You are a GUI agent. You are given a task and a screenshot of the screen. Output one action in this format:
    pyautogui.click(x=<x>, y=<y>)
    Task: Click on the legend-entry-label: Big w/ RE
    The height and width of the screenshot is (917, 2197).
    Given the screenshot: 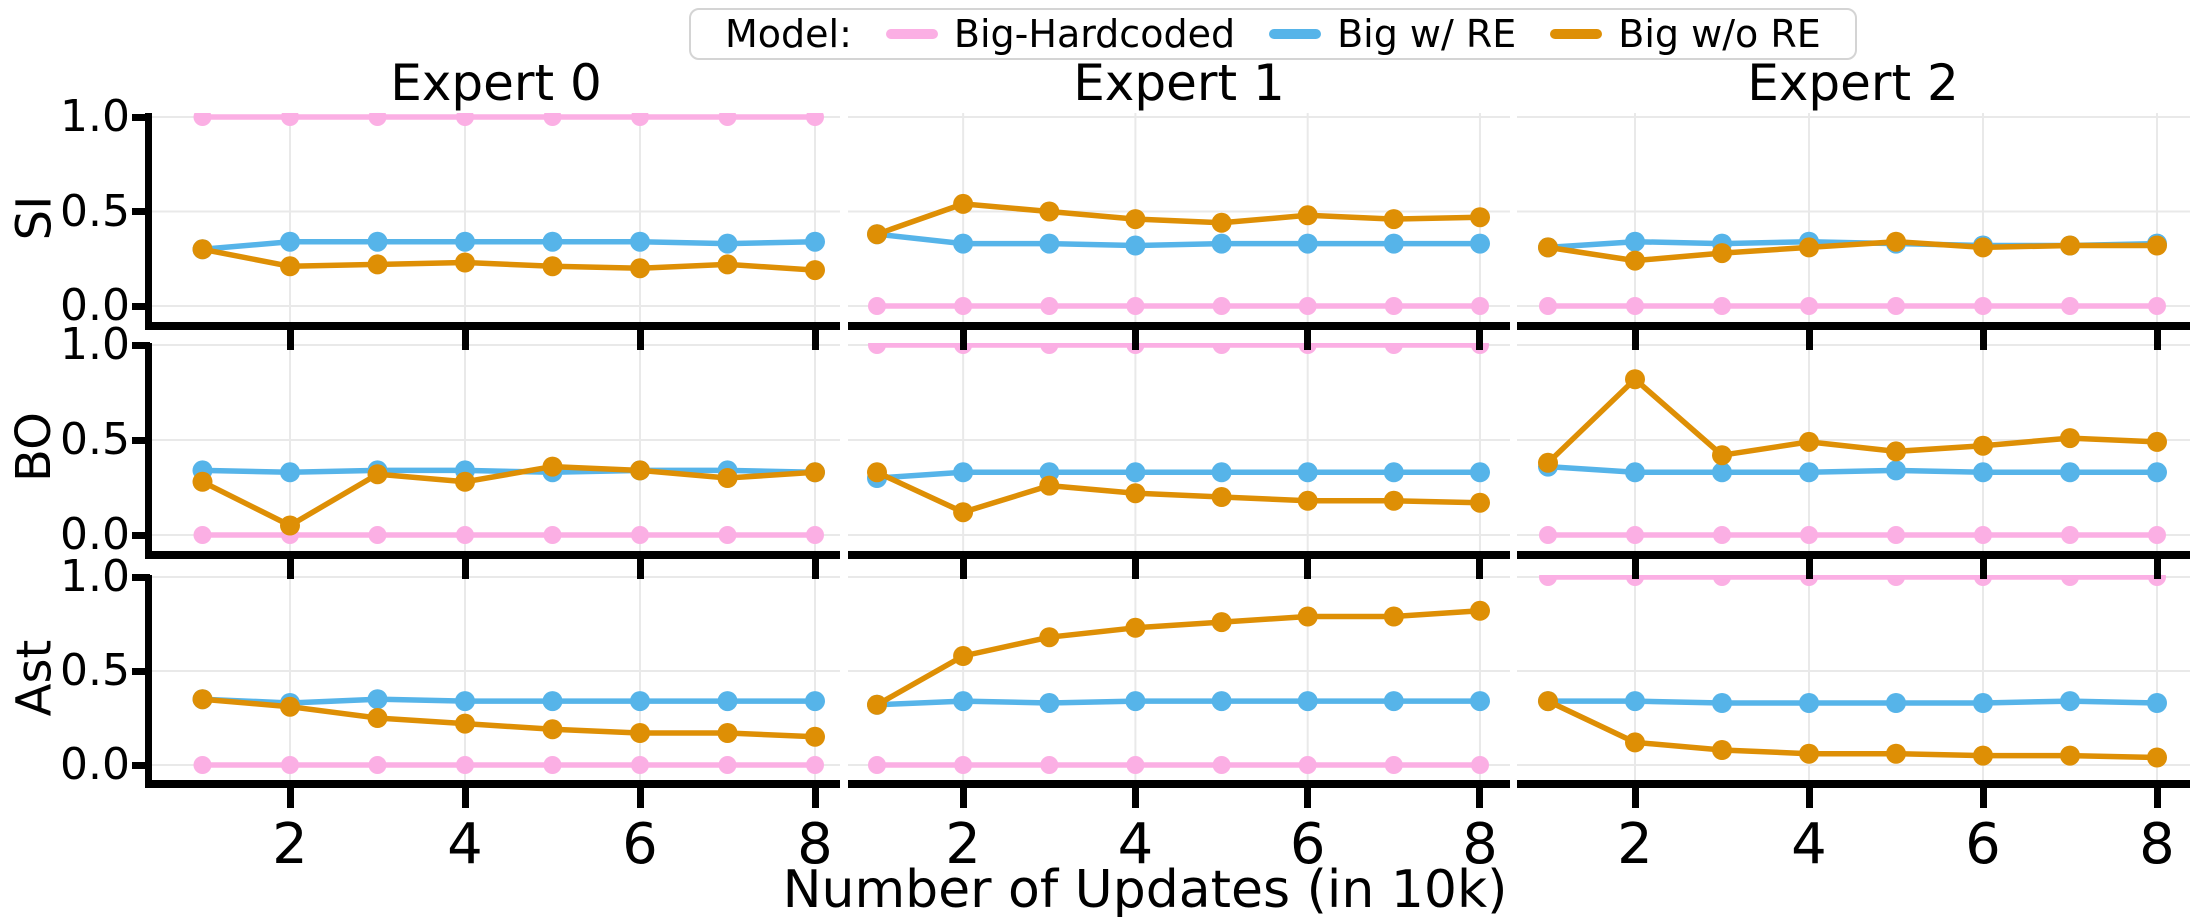 What is the action you would take?
    pyautogui.click(x=1427, y=34)
    